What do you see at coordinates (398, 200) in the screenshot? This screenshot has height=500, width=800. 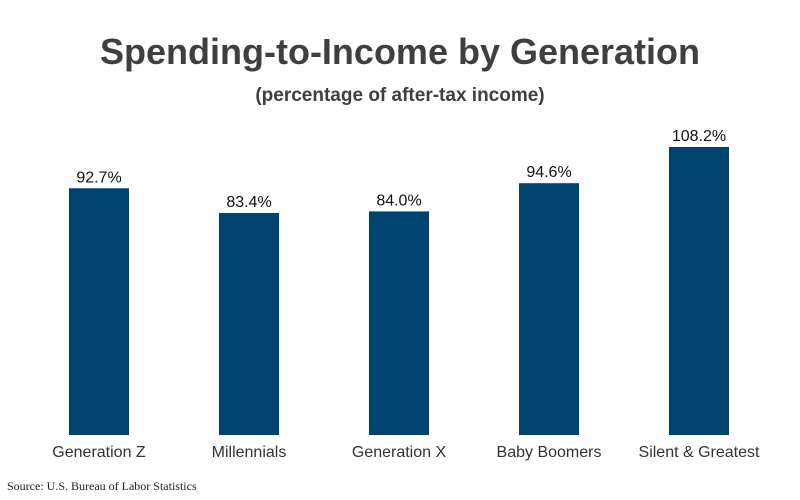 I see `value-label: 84.0%` at bounding box center [398, 200].